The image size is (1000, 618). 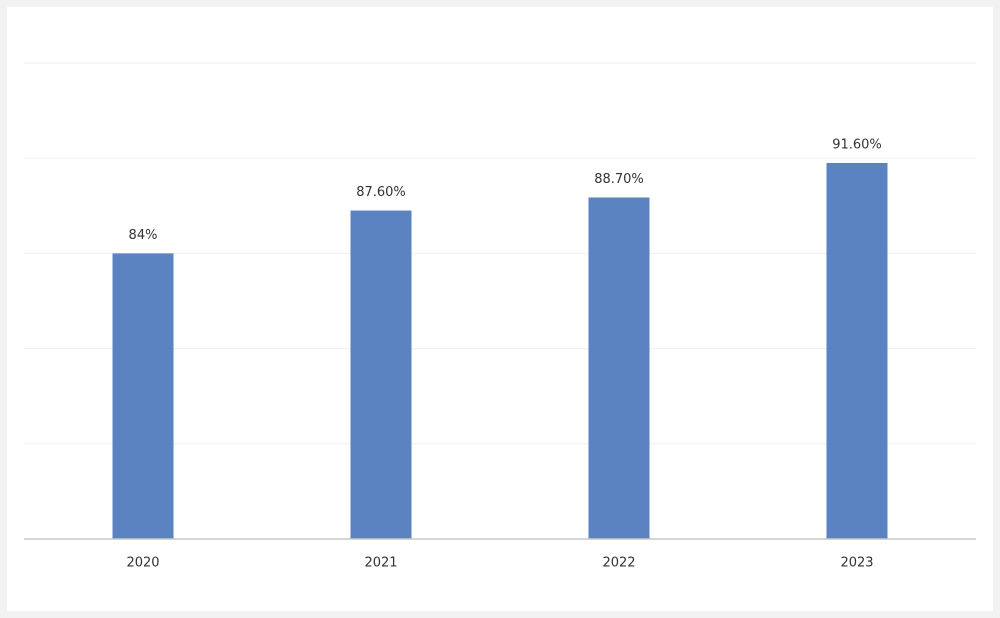 I want to click on value-label: 87.60%, so click(x=381, y=192).